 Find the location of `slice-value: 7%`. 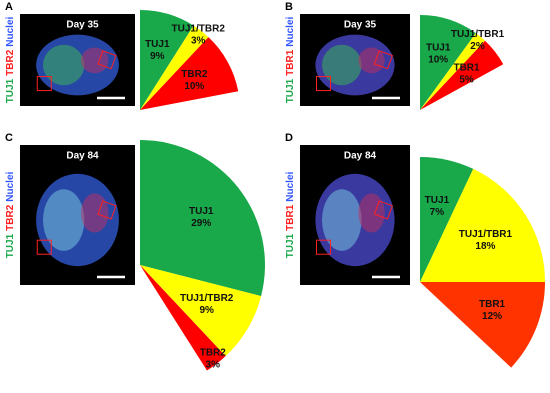

slice-value: 7% is located at coordinates (437, 212).